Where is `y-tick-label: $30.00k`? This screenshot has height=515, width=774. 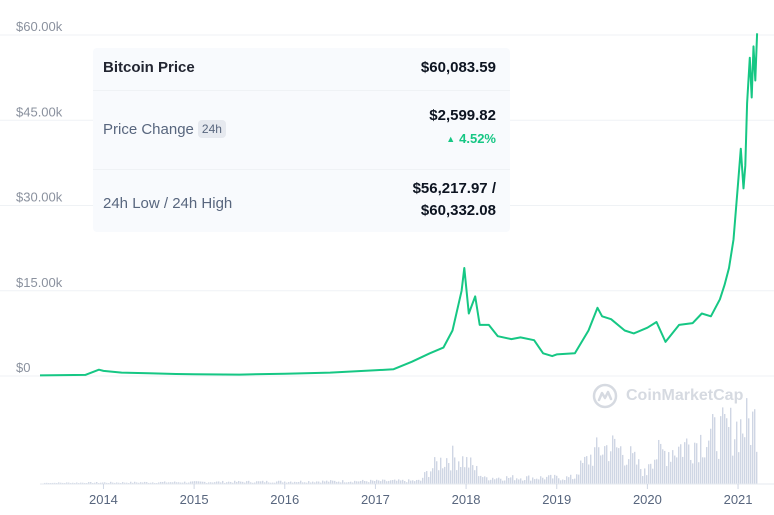
y-tick-label: $30.00k is located at coordinates (39, 197).